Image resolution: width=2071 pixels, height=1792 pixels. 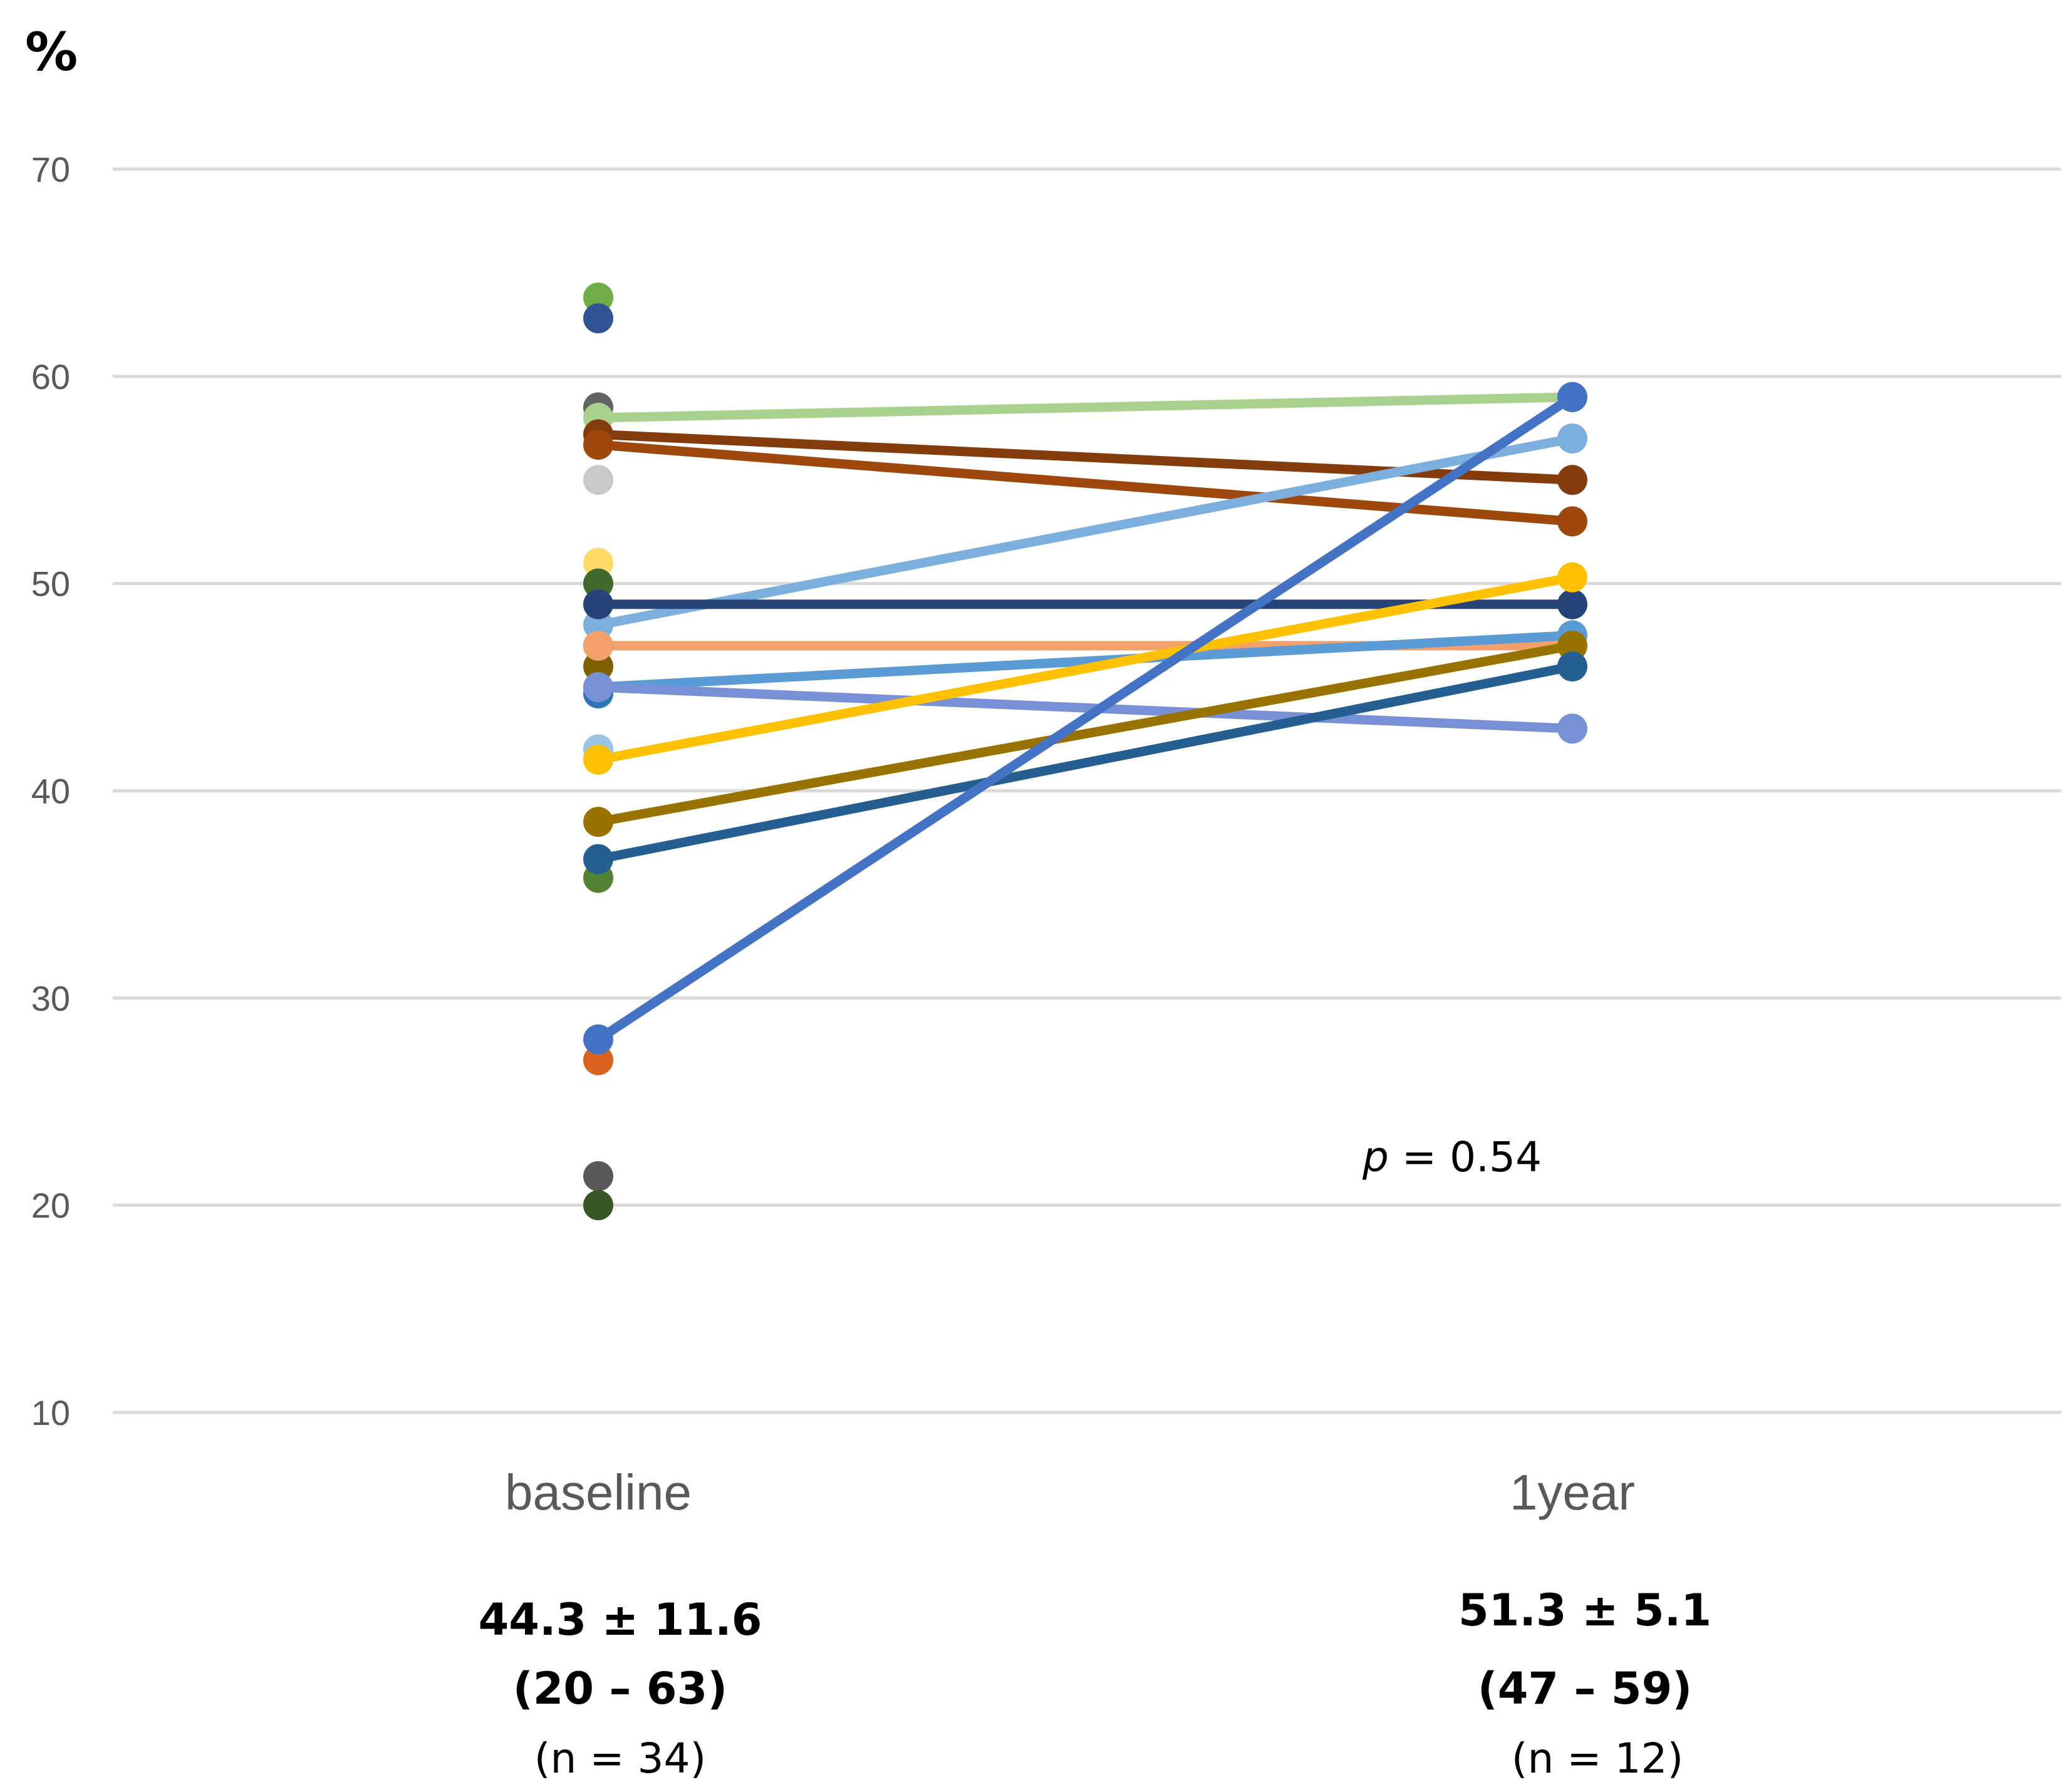 I want to click on y-tick-label-3: 40, so click(x=50, y=791).